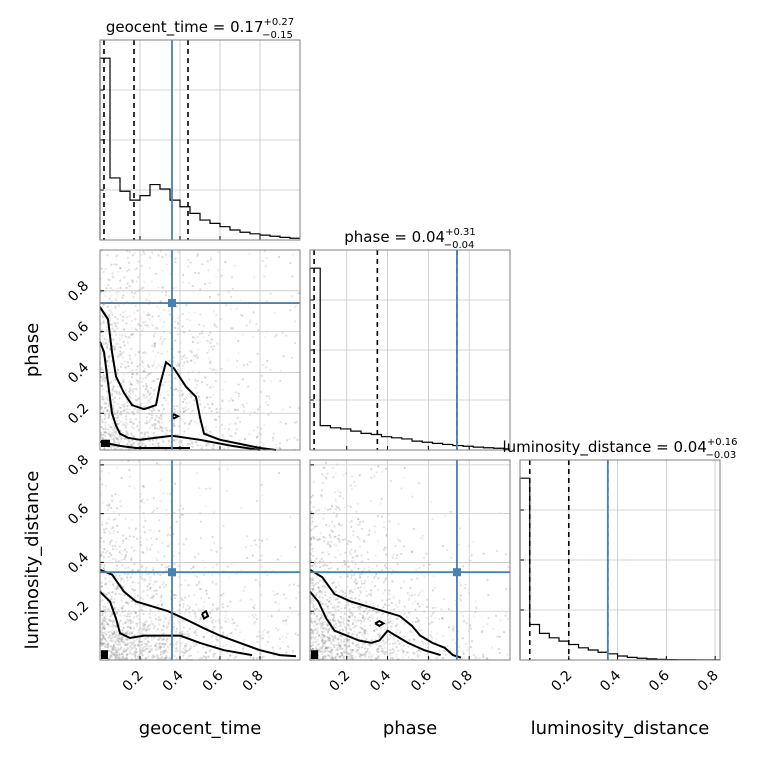 This screenshot has width=760, height=760. What do you see at coordinates (277, 35) in the screenshot?
I see `title-sub-geocent_time: −0.15` at bounding box center [277, 35].